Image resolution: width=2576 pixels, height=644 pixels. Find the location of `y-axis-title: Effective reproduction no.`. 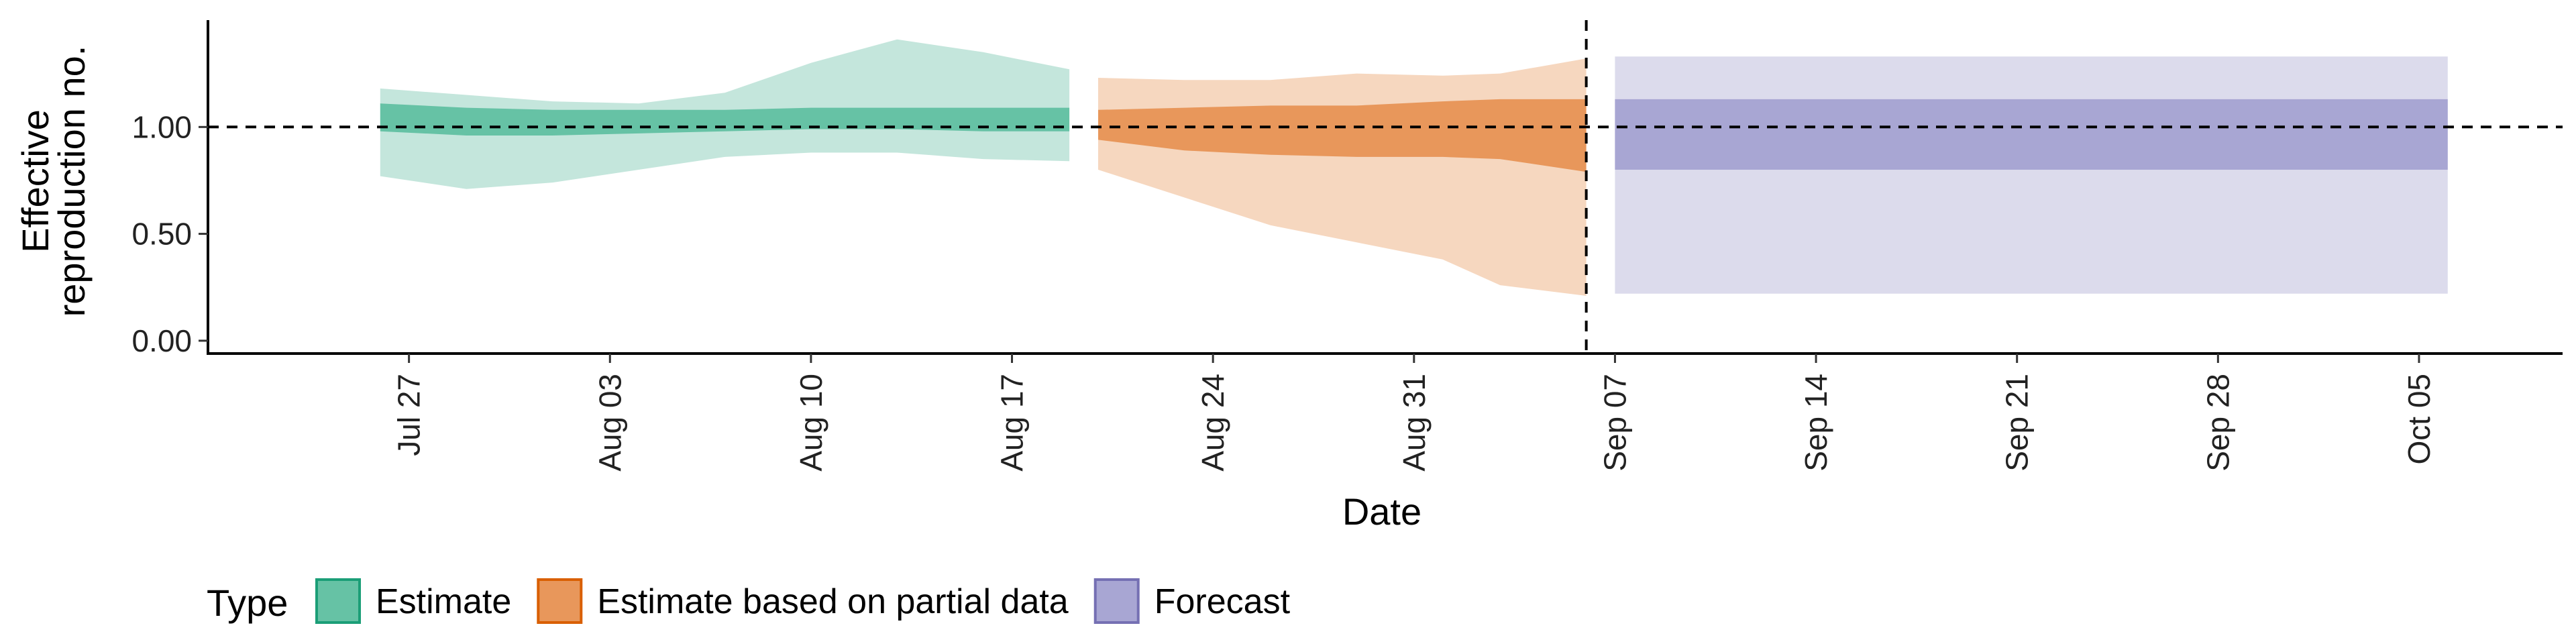

y-axis-title: Effective reproduction no. is located at coordinates (53, 181).